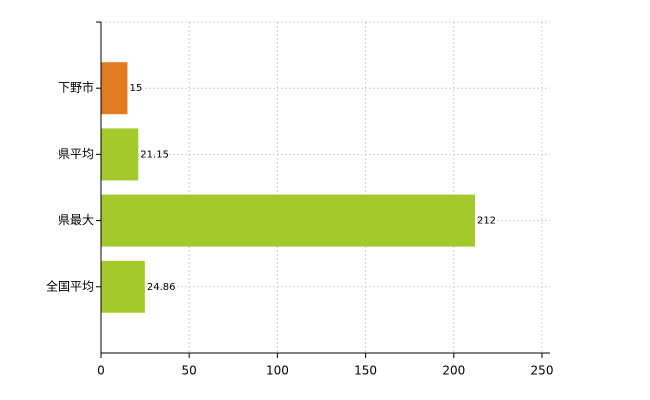 Image resolution: width=650 pixels, height=400 pixels. What do you see at coordinates (101, 371) in the screenshot?
I see `x-tick-label: 0` at bounding box center [101, 371].